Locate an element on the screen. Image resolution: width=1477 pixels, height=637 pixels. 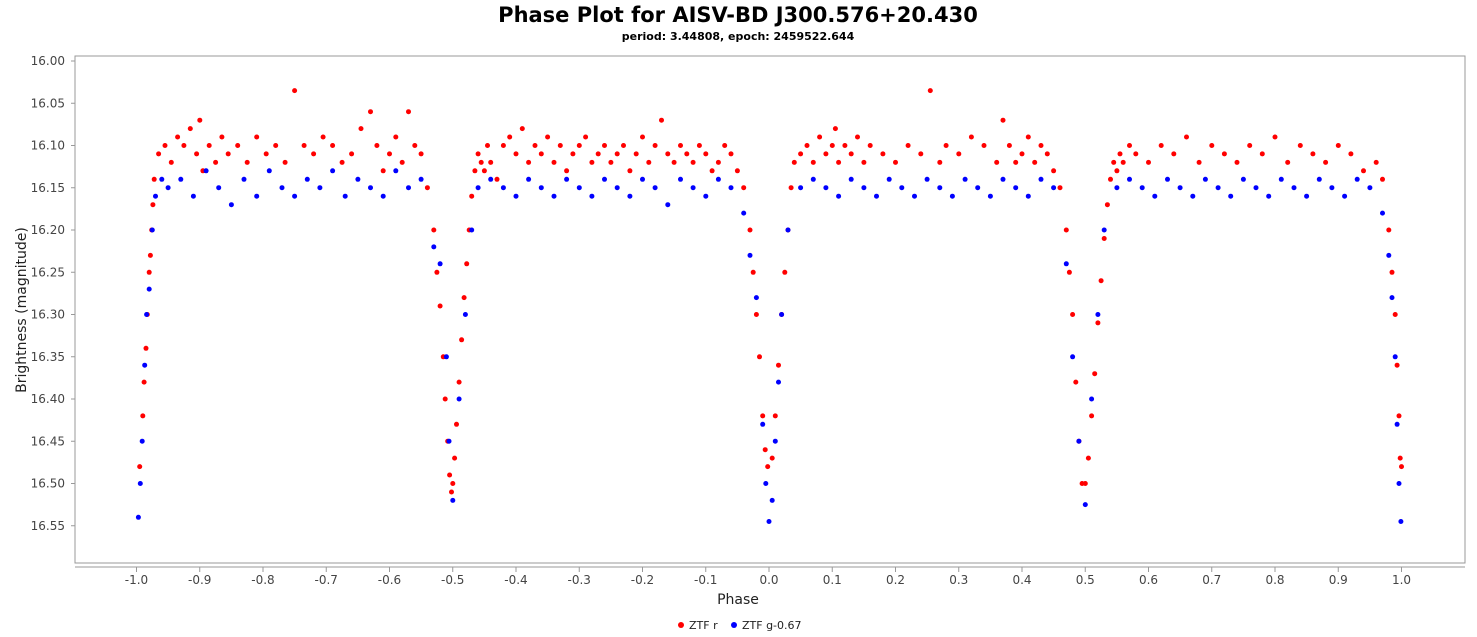
x-tick-label: 0.4 is located at coordinates (1021, 580).